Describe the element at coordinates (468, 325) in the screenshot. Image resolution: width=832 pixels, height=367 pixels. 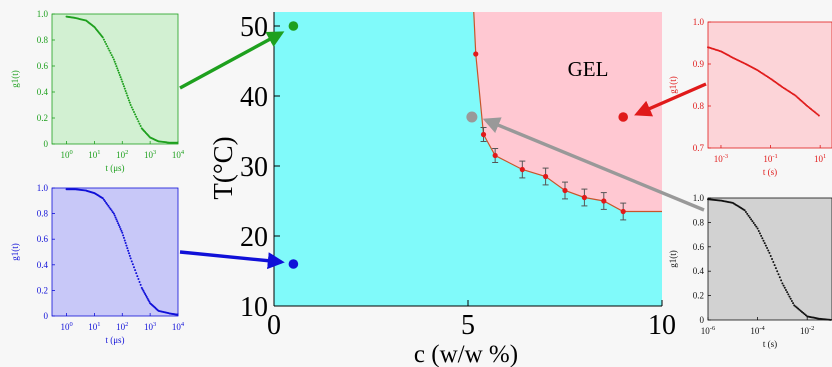
I see `x-tick-label: 5` at that location.